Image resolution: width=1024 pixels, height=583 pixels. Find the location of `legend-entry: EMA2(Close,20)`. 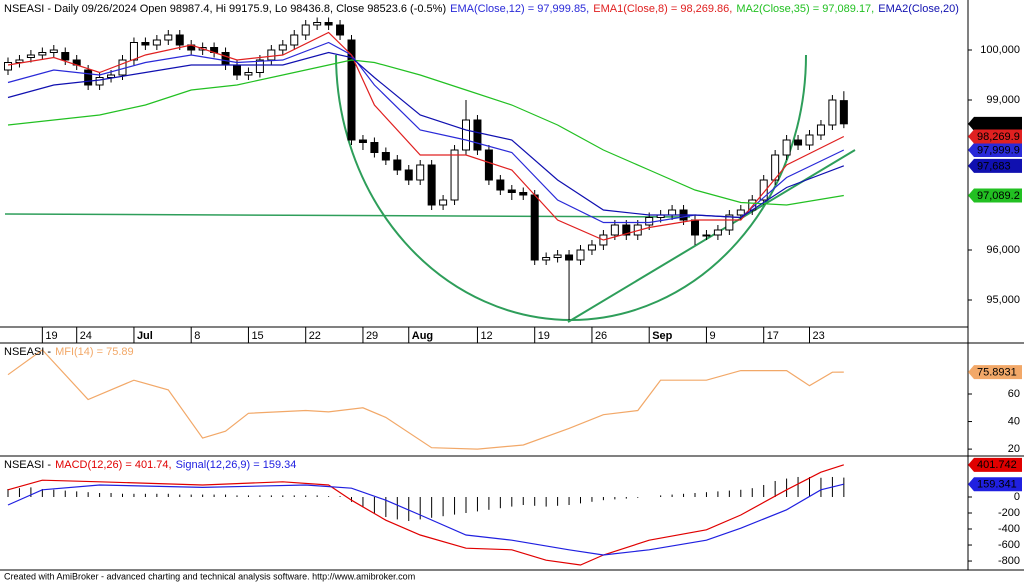

legend-entry: EMA2(Close,20) is located at coordinates (918, 9).